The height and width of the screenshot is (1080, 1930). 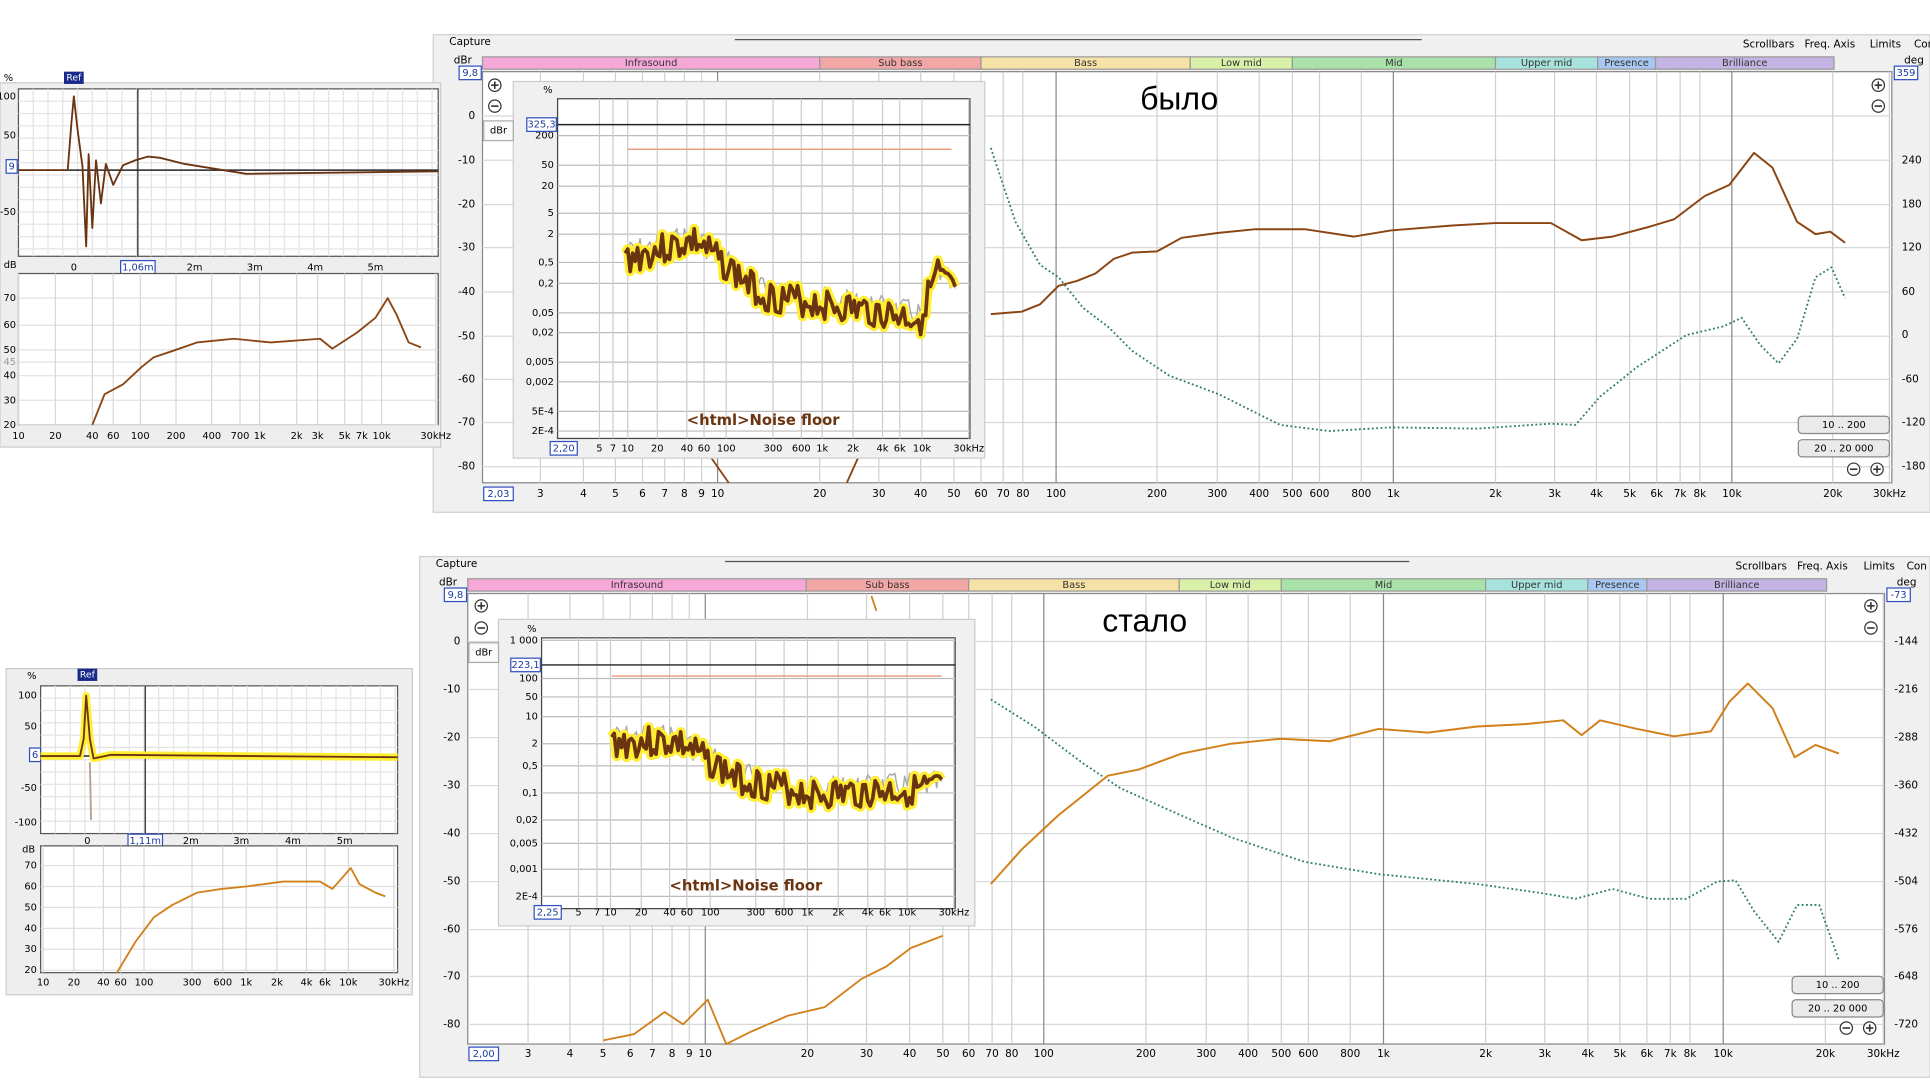 I want to click on x-tick-label: 3k, so click(x=1555, y=494).